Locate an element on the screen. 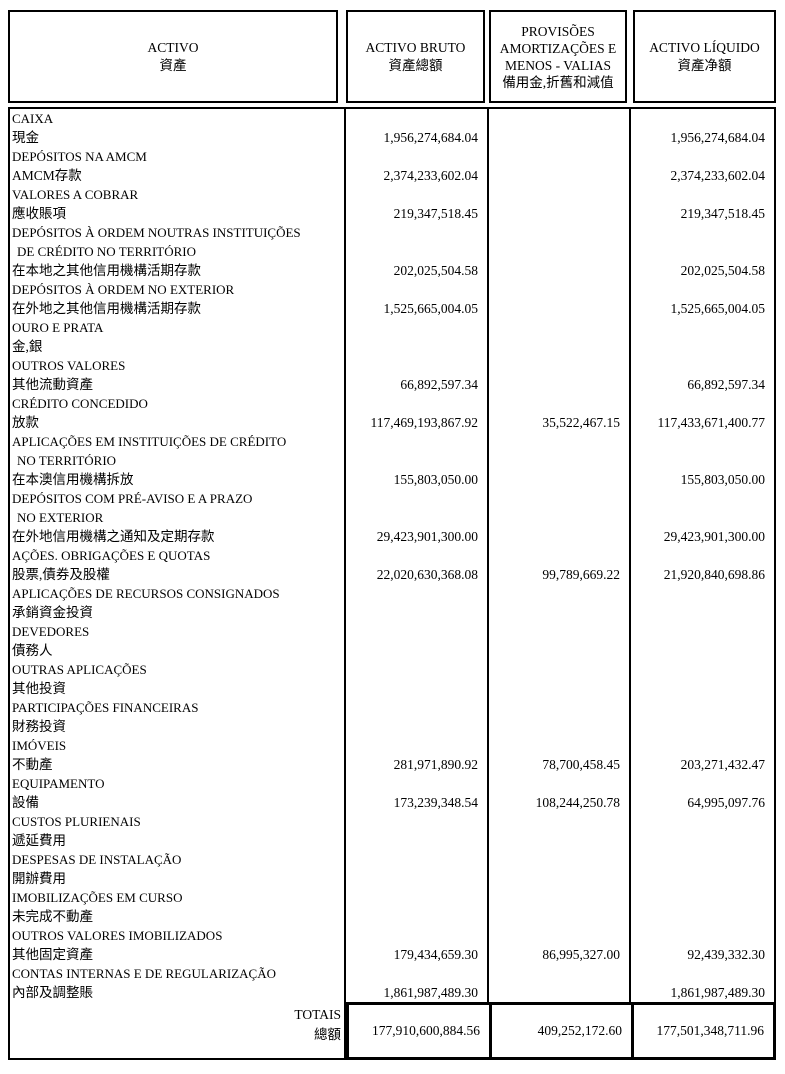 The width and height of the screenshot is (785, 1074). cell-liq: 1,861,987,489.30 is located at coordinates (718, 992).